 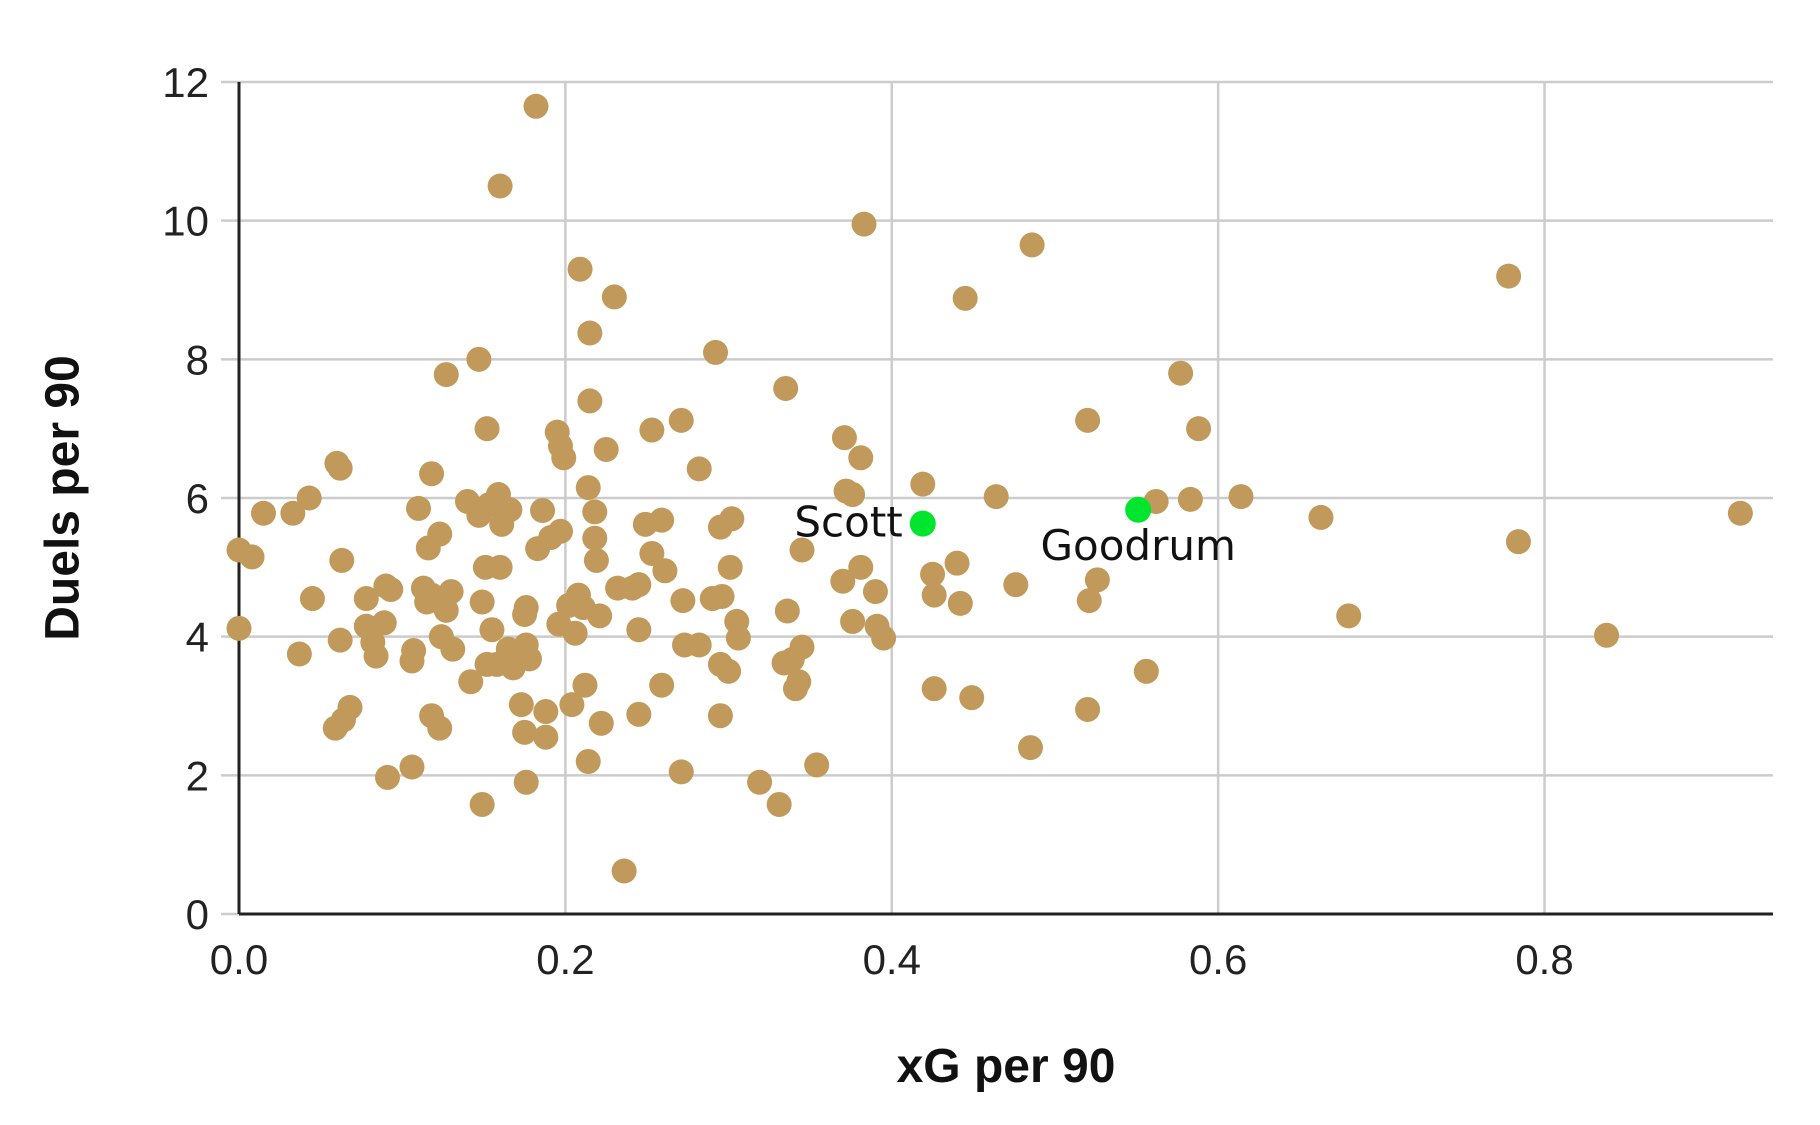 What do you see at coordinates (1218, 959) in the screenshot?
I see `x-tick-label: 0.6` at bounding box center [1218, 959].